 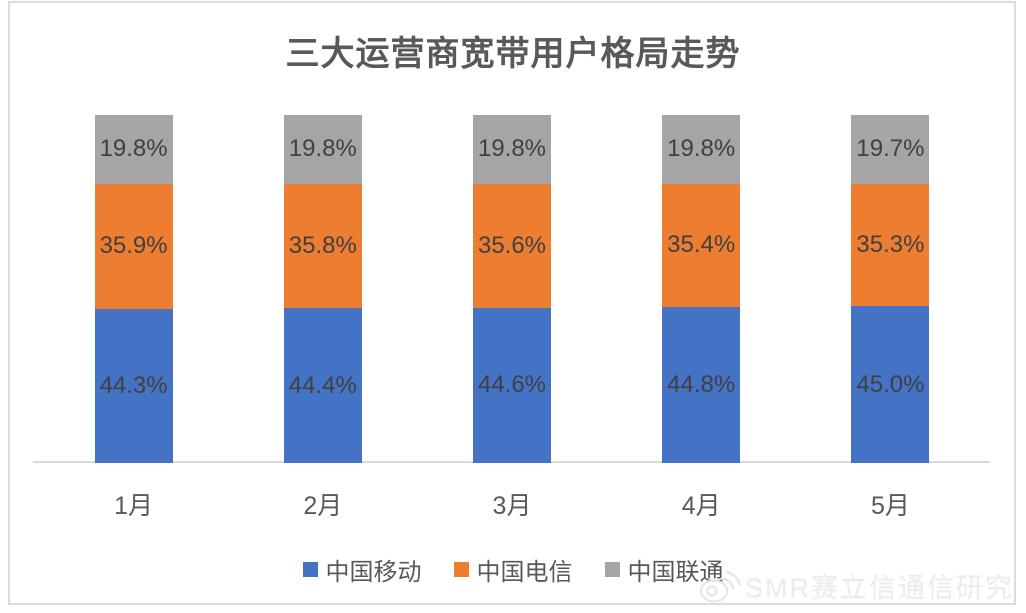 What do you see at coordinates (373, 572) in the screenshot?
I see `legend-label: 中国移动` at bounding box center [373, 572].